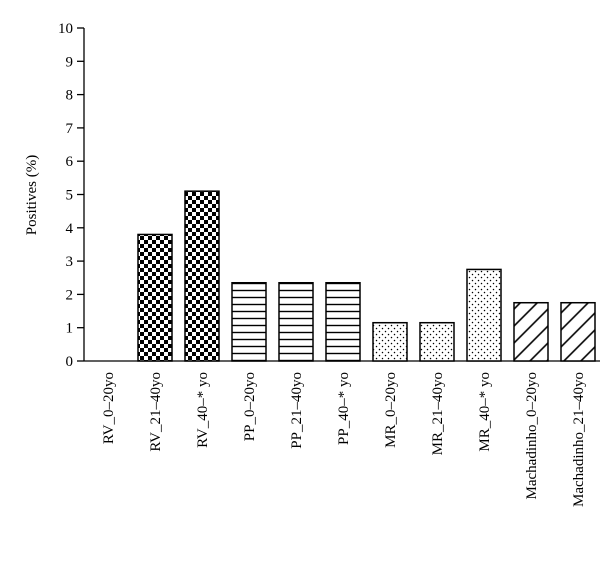 This screenshot has width=600, height=580. I want to click on category-label: RV_21–40yo, so click(156, 412).